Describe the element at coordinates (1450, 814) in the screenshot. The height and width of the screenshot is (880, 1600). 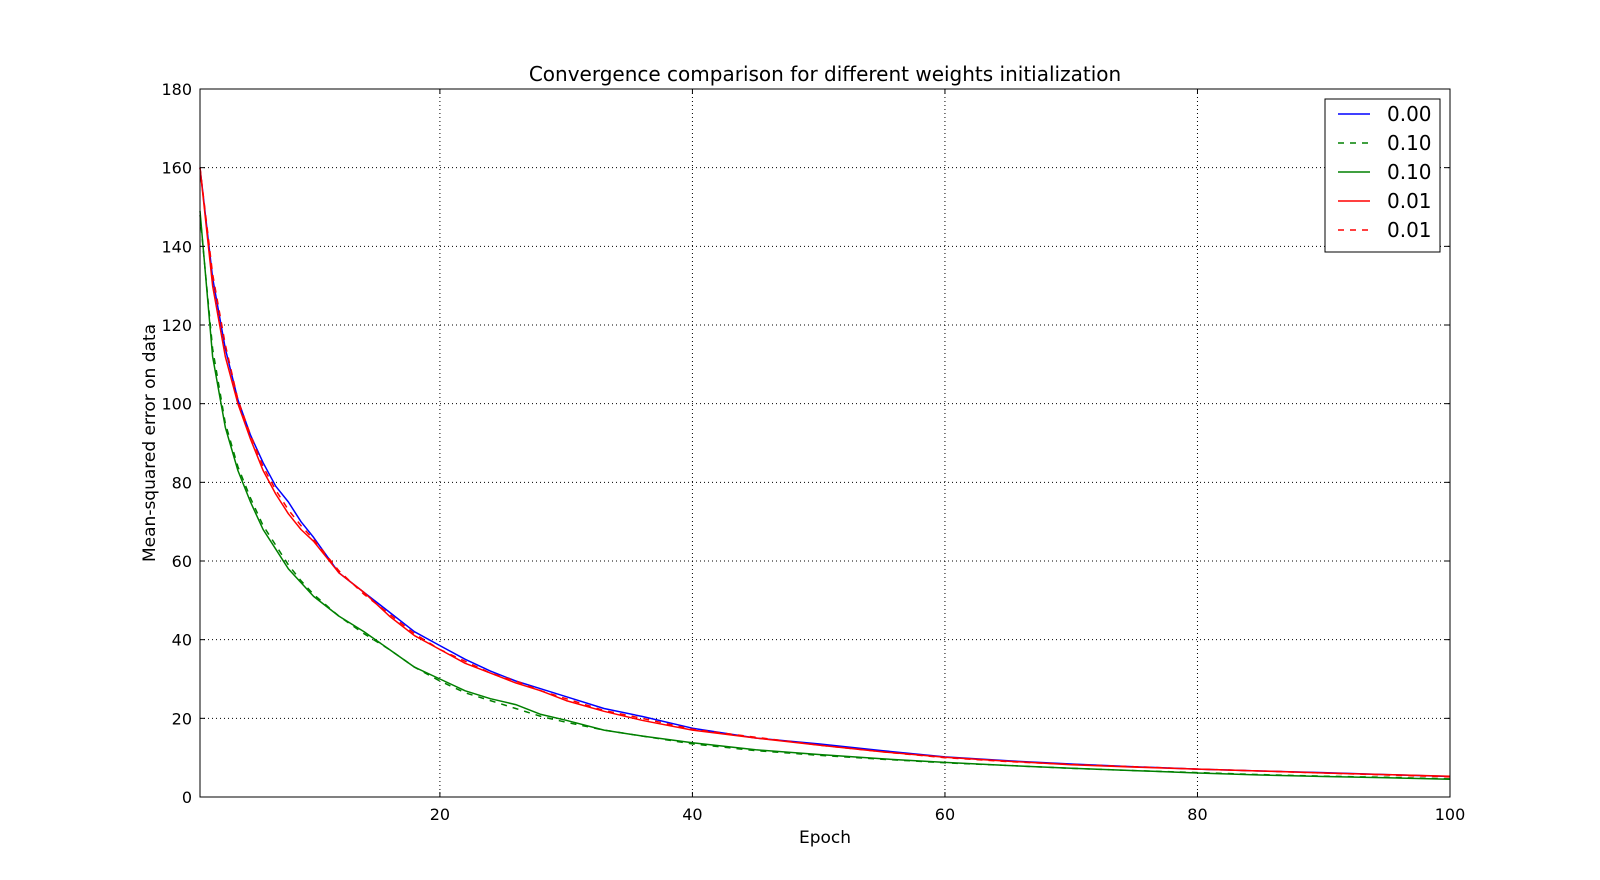
I see `x-tick-label: 100` at that location.